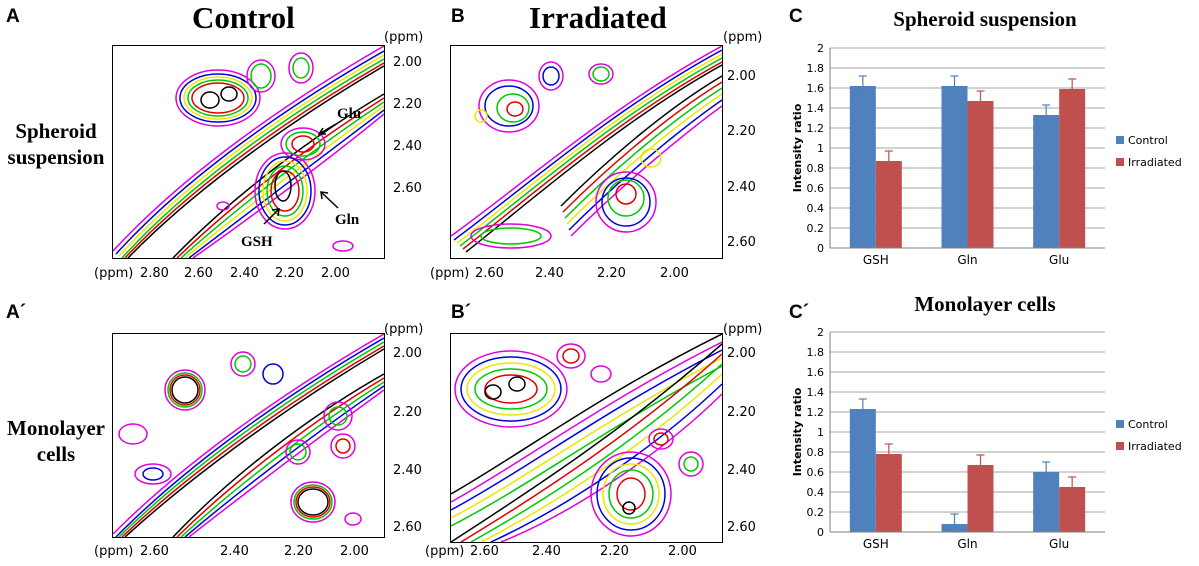 The image size is (1199, 566). What do you see at coordinates (820, 48) in the screenshot?
I see `chart-c-ytick-10: 2` at bounding box center [820, 48].